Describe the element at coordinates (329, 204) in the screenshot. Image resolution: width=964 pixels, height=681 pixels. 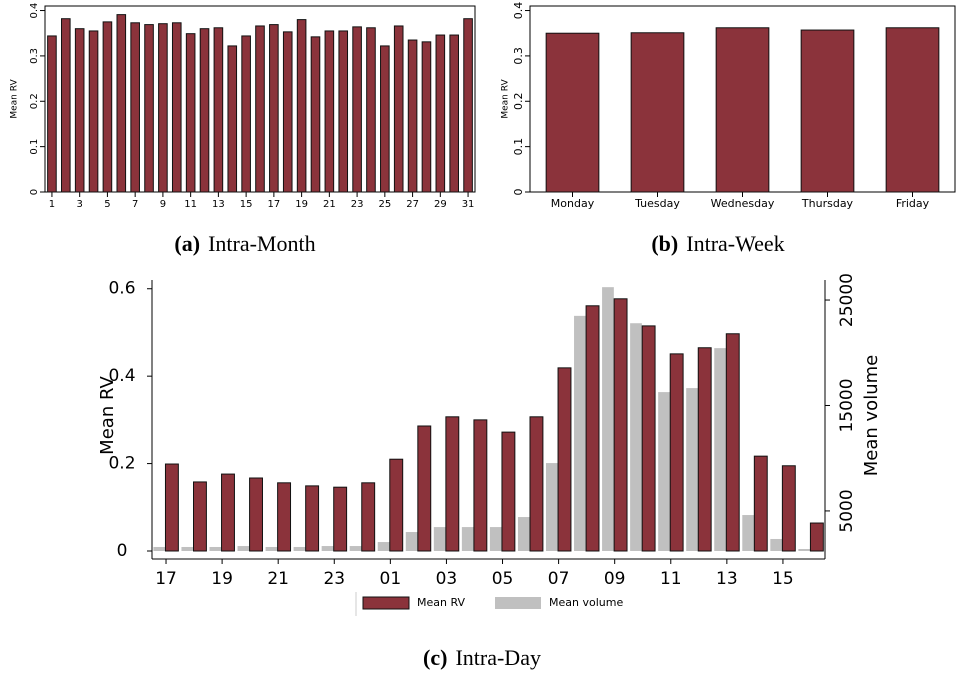
I see `x-tick-label: 21` at that location.